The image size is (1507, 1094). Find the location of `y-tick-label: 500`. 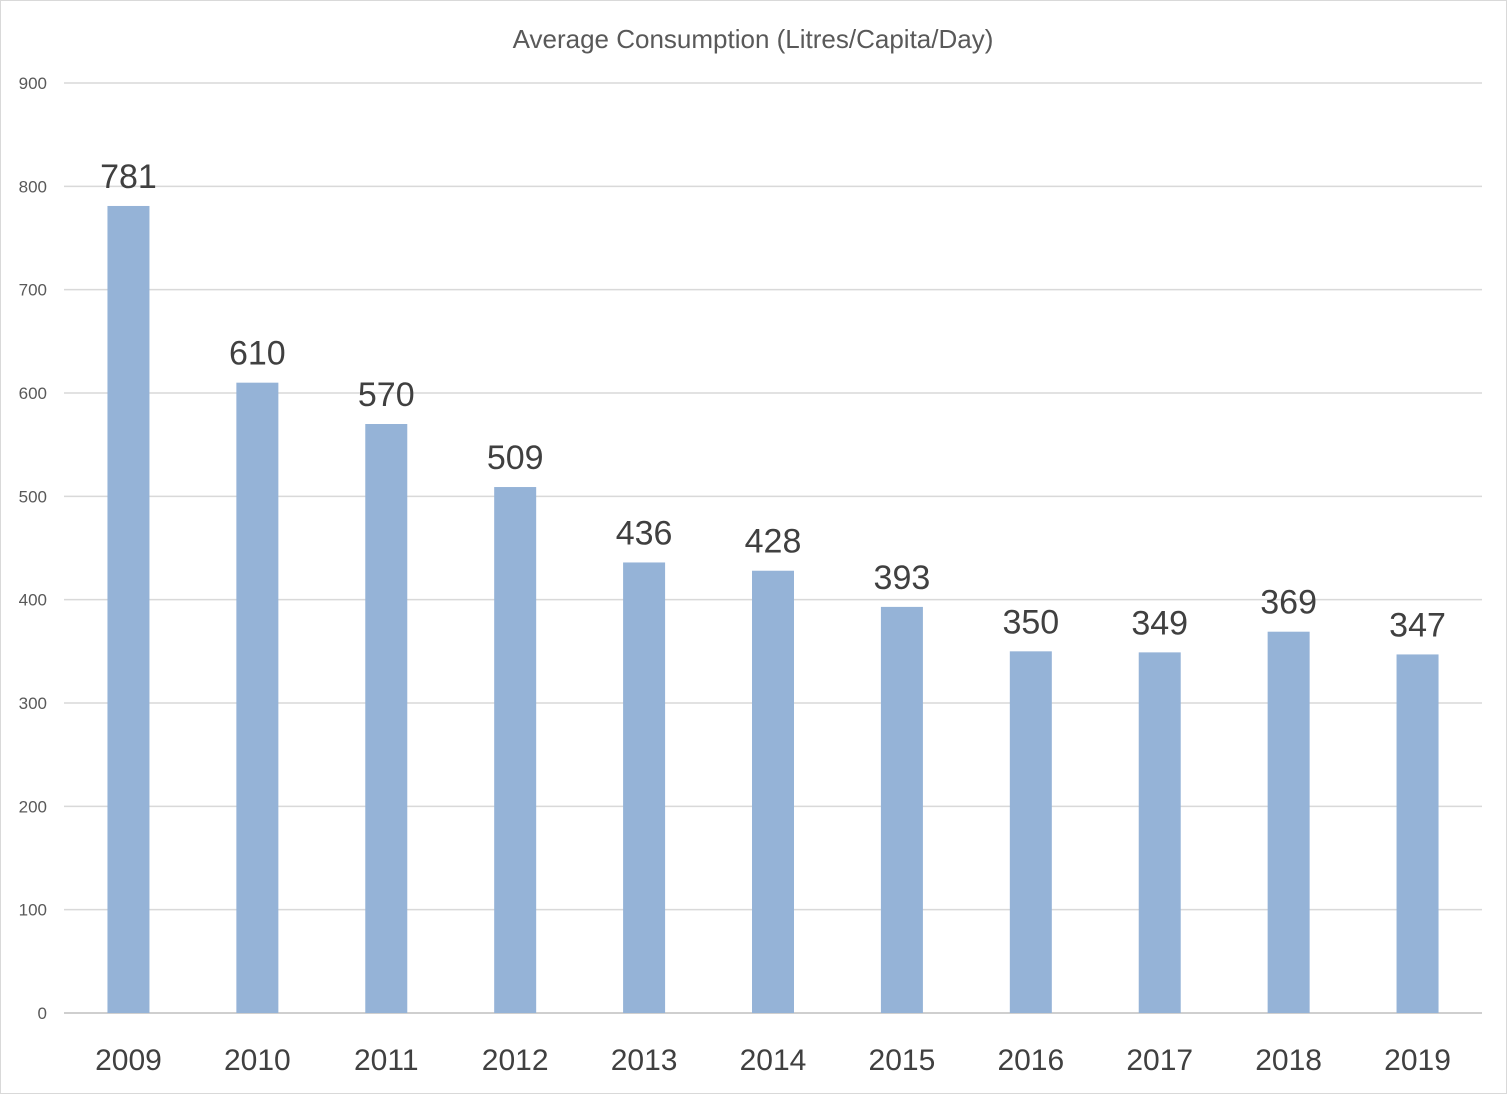

y-tick-label: 500 is located at coordinates (33, 496).